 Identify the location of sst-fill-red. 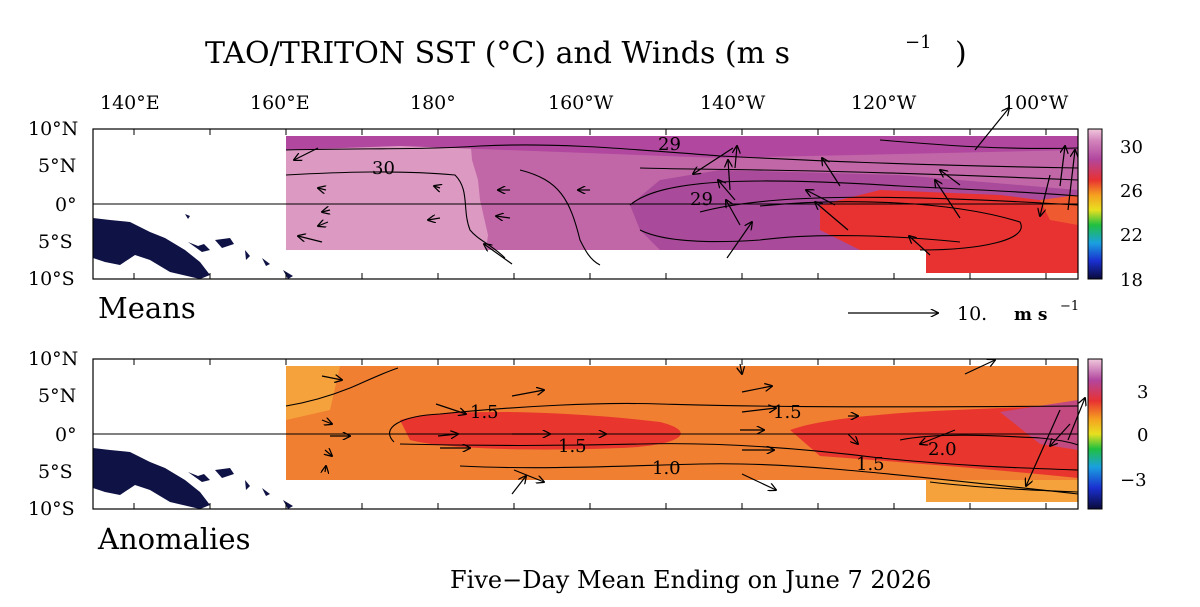
(949, 231).